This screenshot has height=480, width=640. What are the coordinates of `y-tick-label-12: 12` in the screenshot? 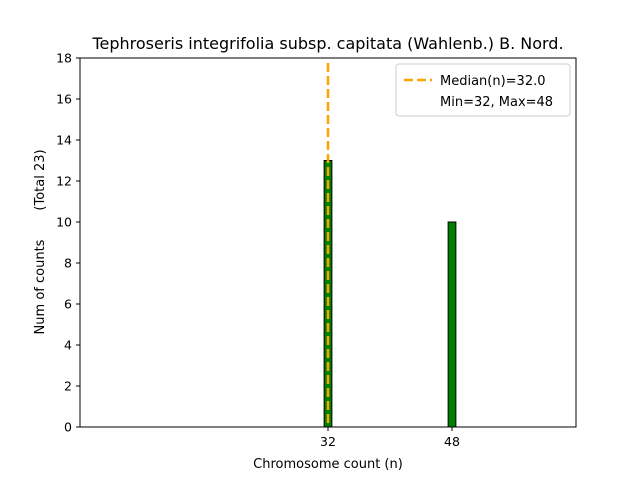 It's located at (64, 181).